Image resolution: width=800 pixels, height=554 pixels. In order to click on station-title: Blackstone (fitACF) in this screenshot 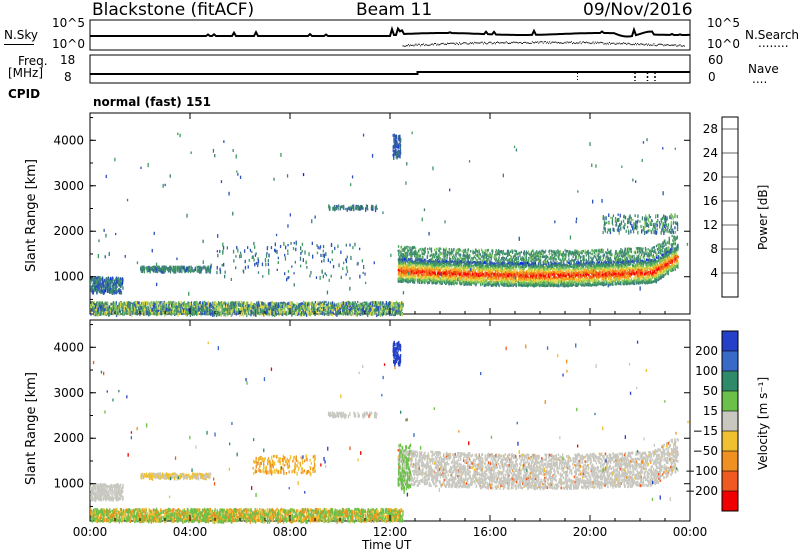, I will do `click(173, 10)`.